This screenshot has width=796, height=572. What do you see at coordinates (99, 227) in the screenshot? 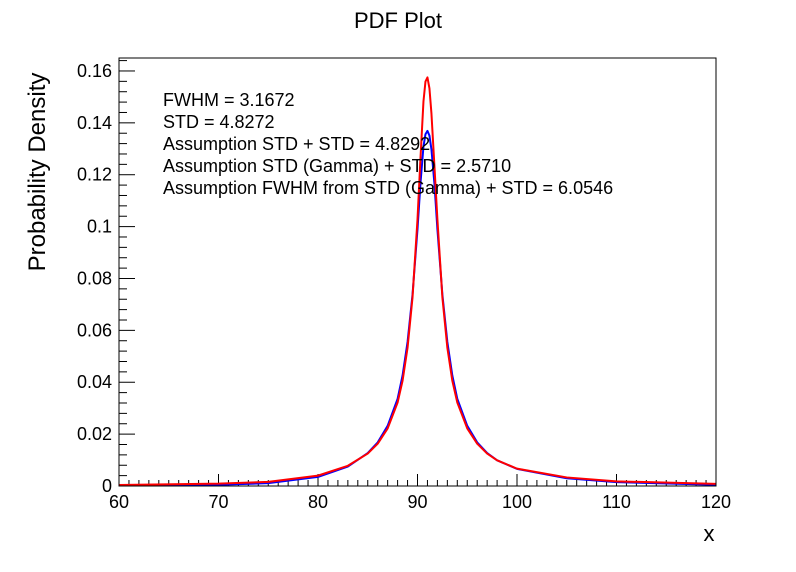
I see `y-tick-label: 0.1` at bounding box center [99, 227].